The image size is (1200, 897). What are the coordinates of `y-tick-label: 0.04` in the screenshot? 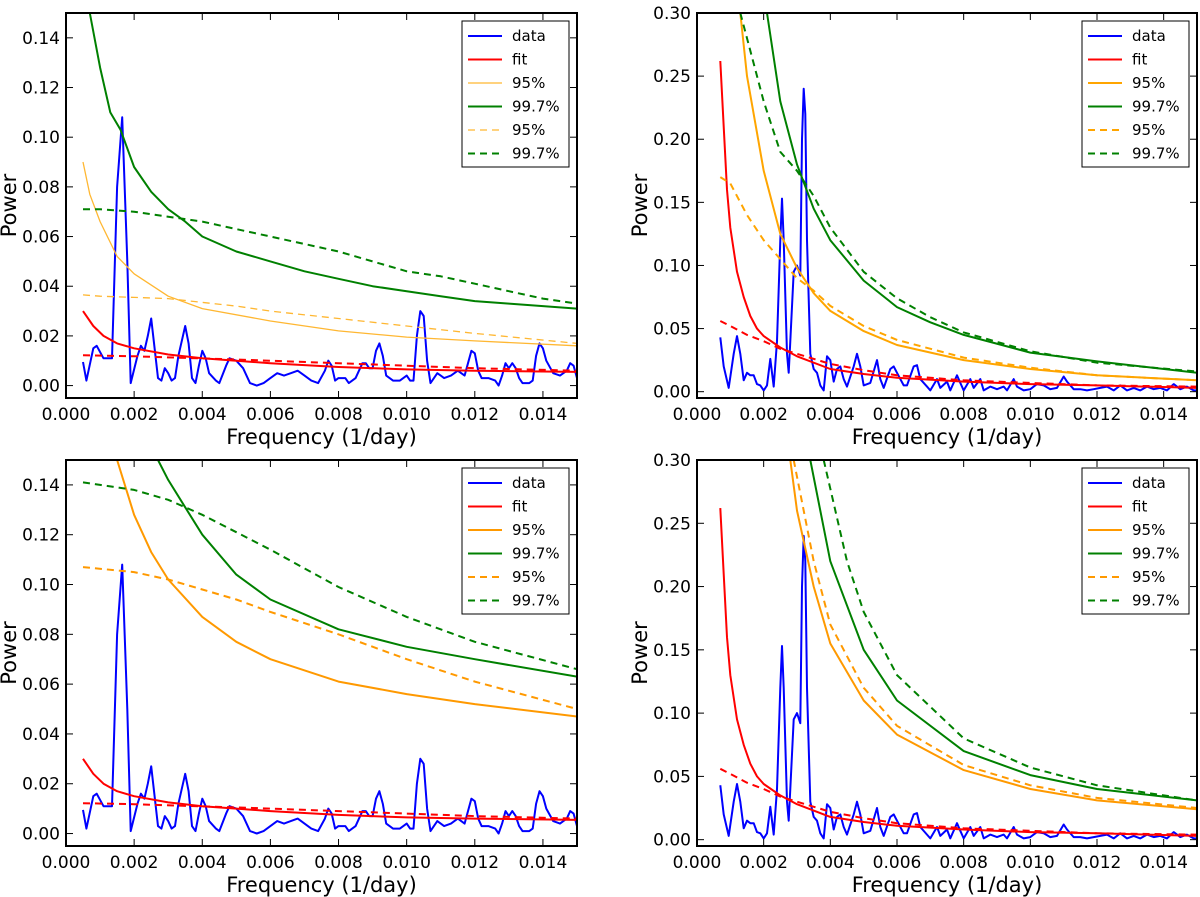 It's located at (41, 735).